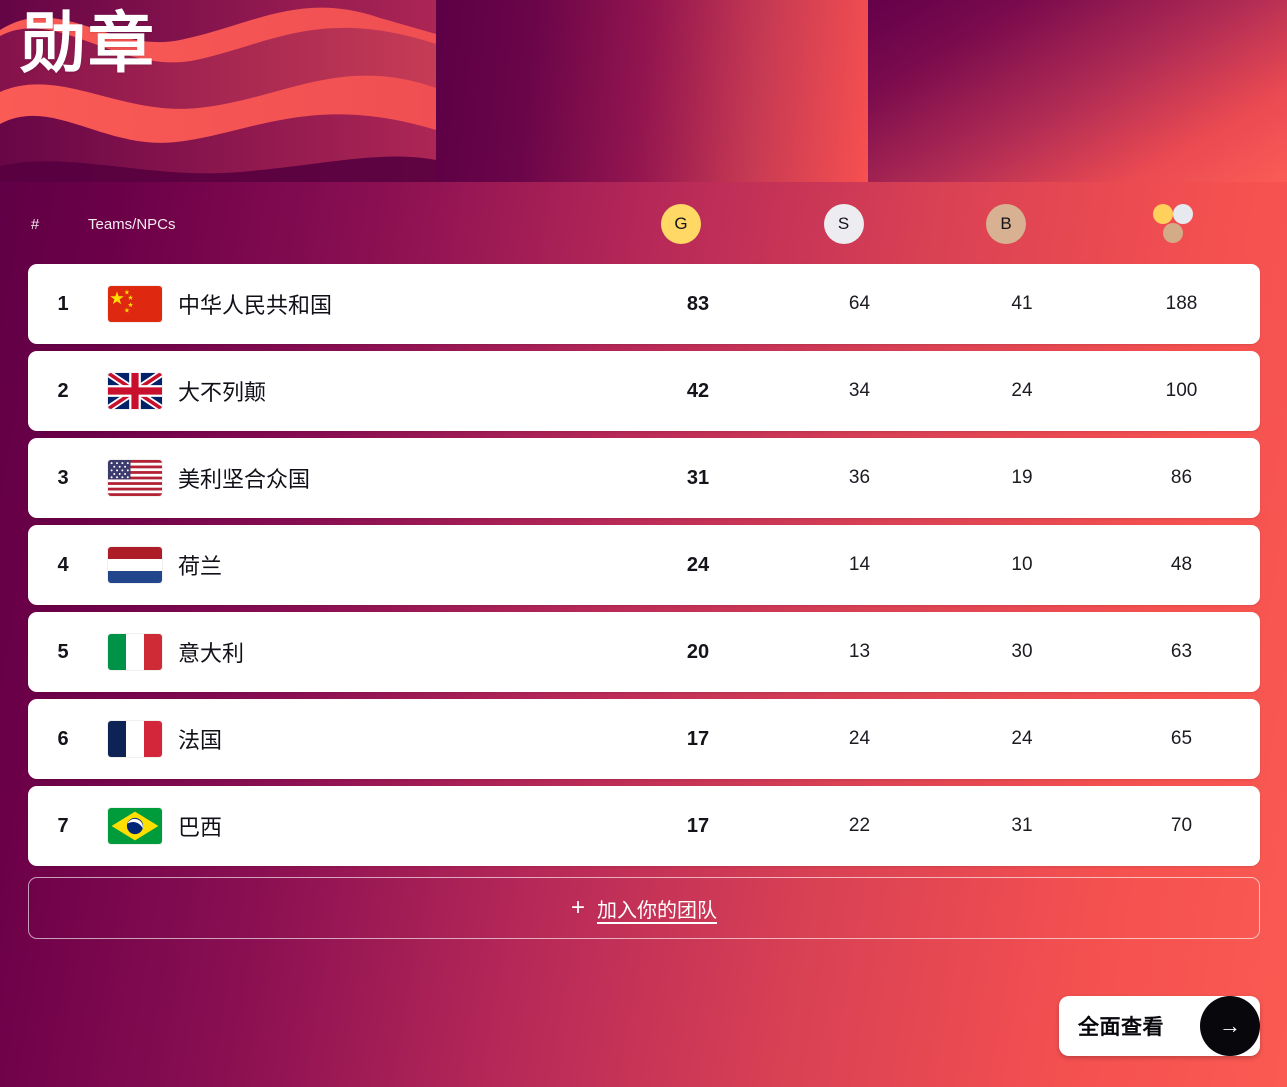  Describe the element at coordinates (358, 565) in the screenshot. I see `row-team-cell: 荷兰` at that location.